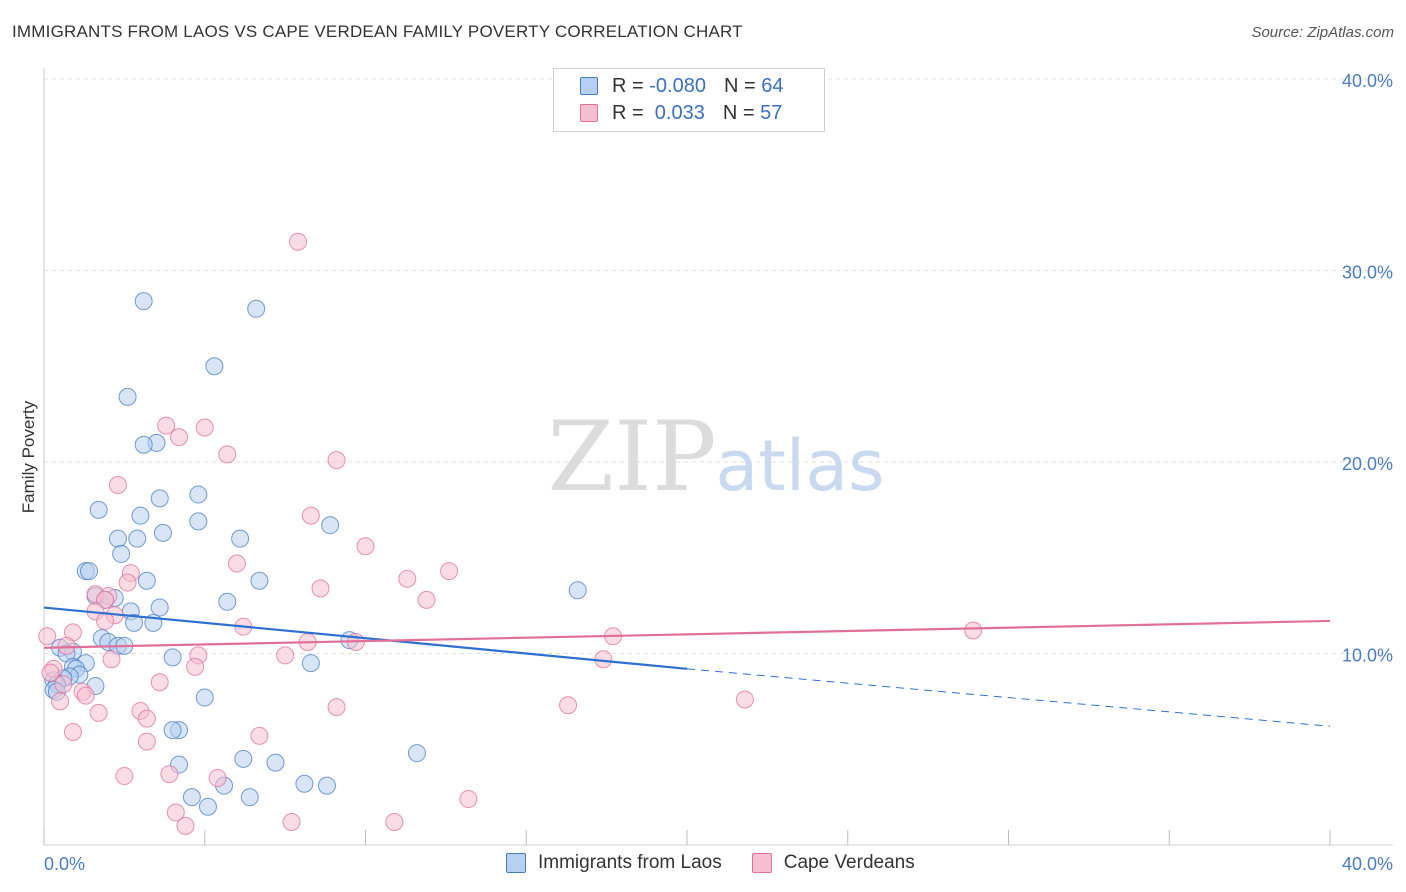 The height and width of the screenshot is (892, 1406). I want to click on y-tick-label: 40.0%, so click(1367, 81).